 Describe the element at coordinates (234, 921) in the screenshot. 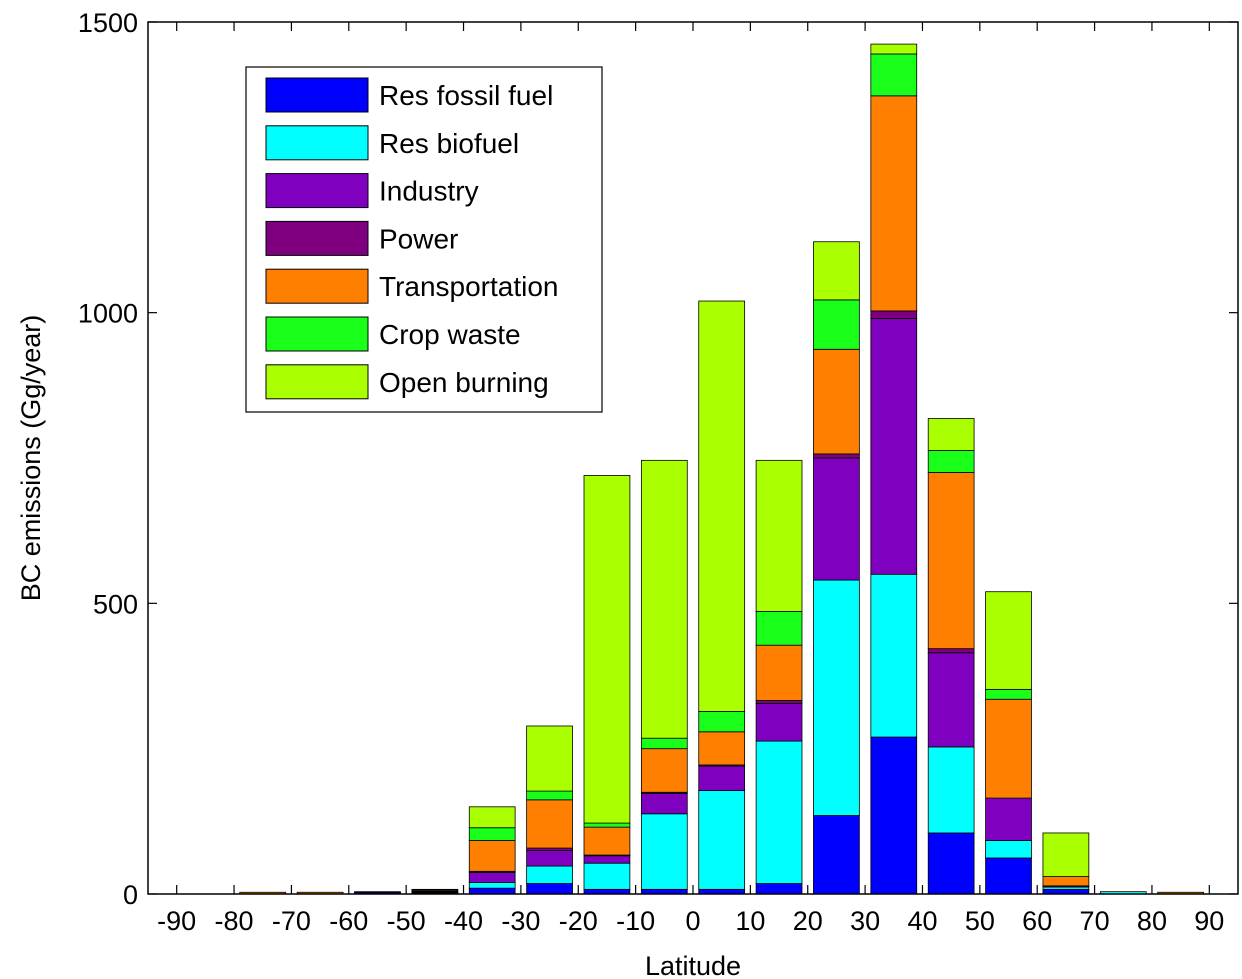

I see `x-tick-label: -80` at that location.